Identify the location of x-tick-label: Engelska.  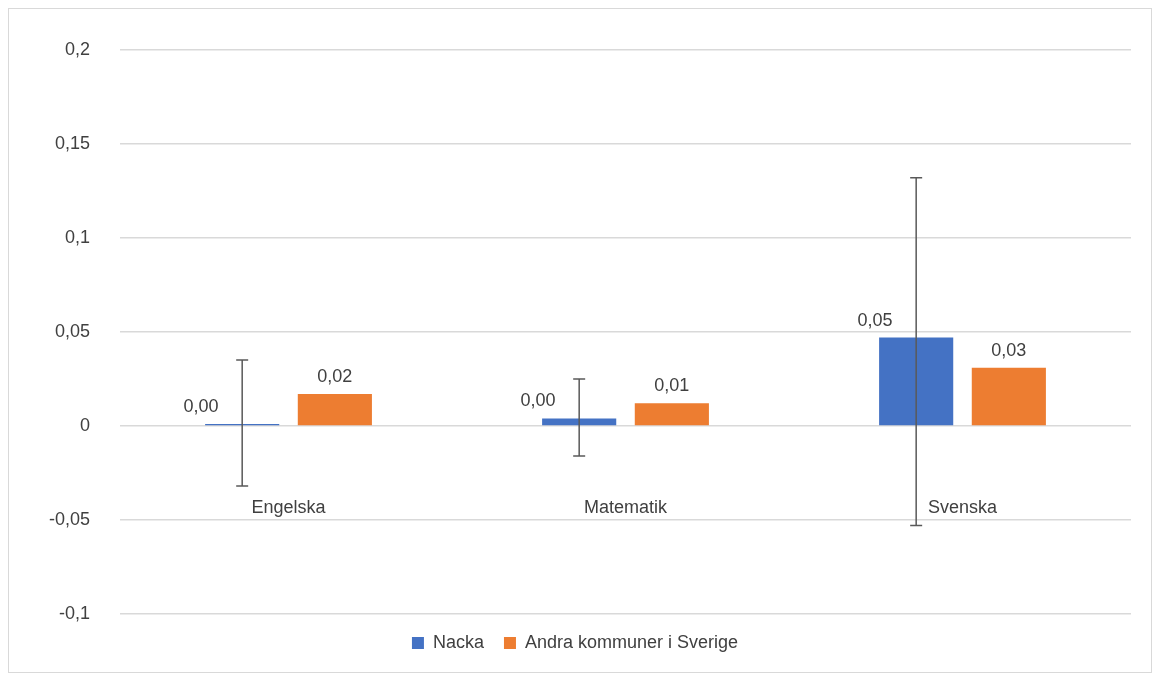
(289, 507).